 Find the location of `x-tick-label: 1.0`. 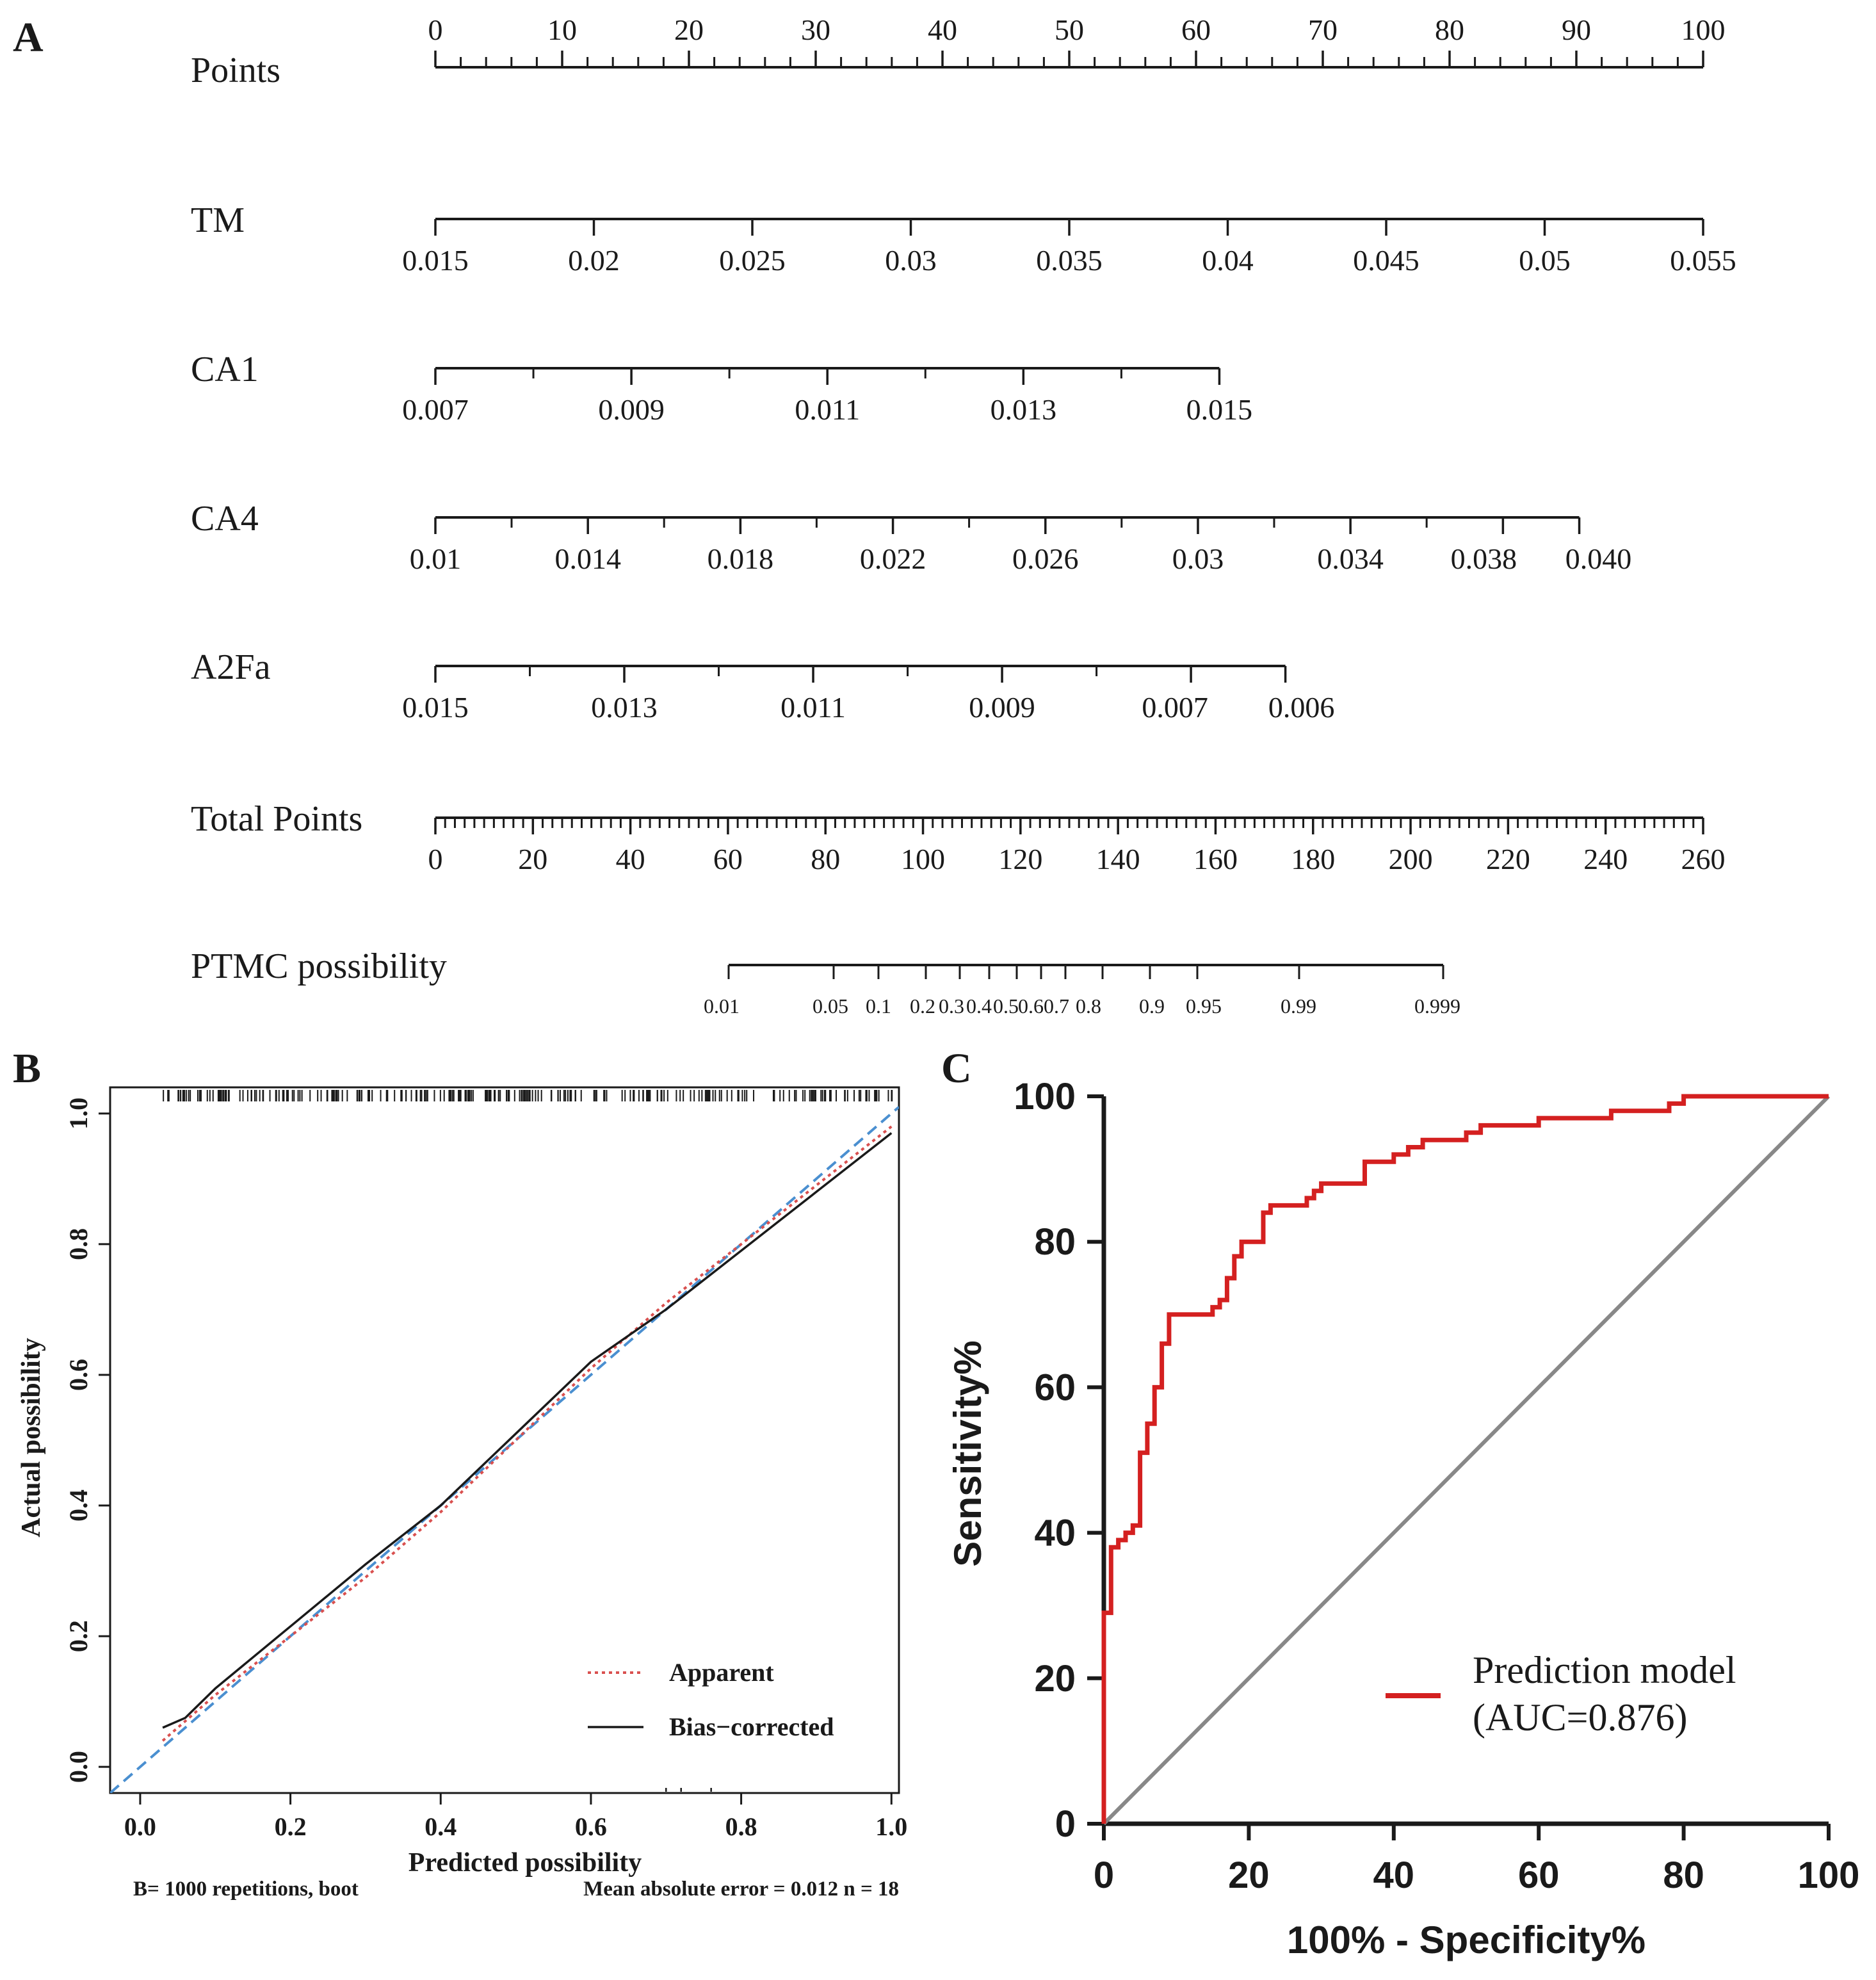

x-tick-label: 1.0 is located at coordinates (891, 1827).